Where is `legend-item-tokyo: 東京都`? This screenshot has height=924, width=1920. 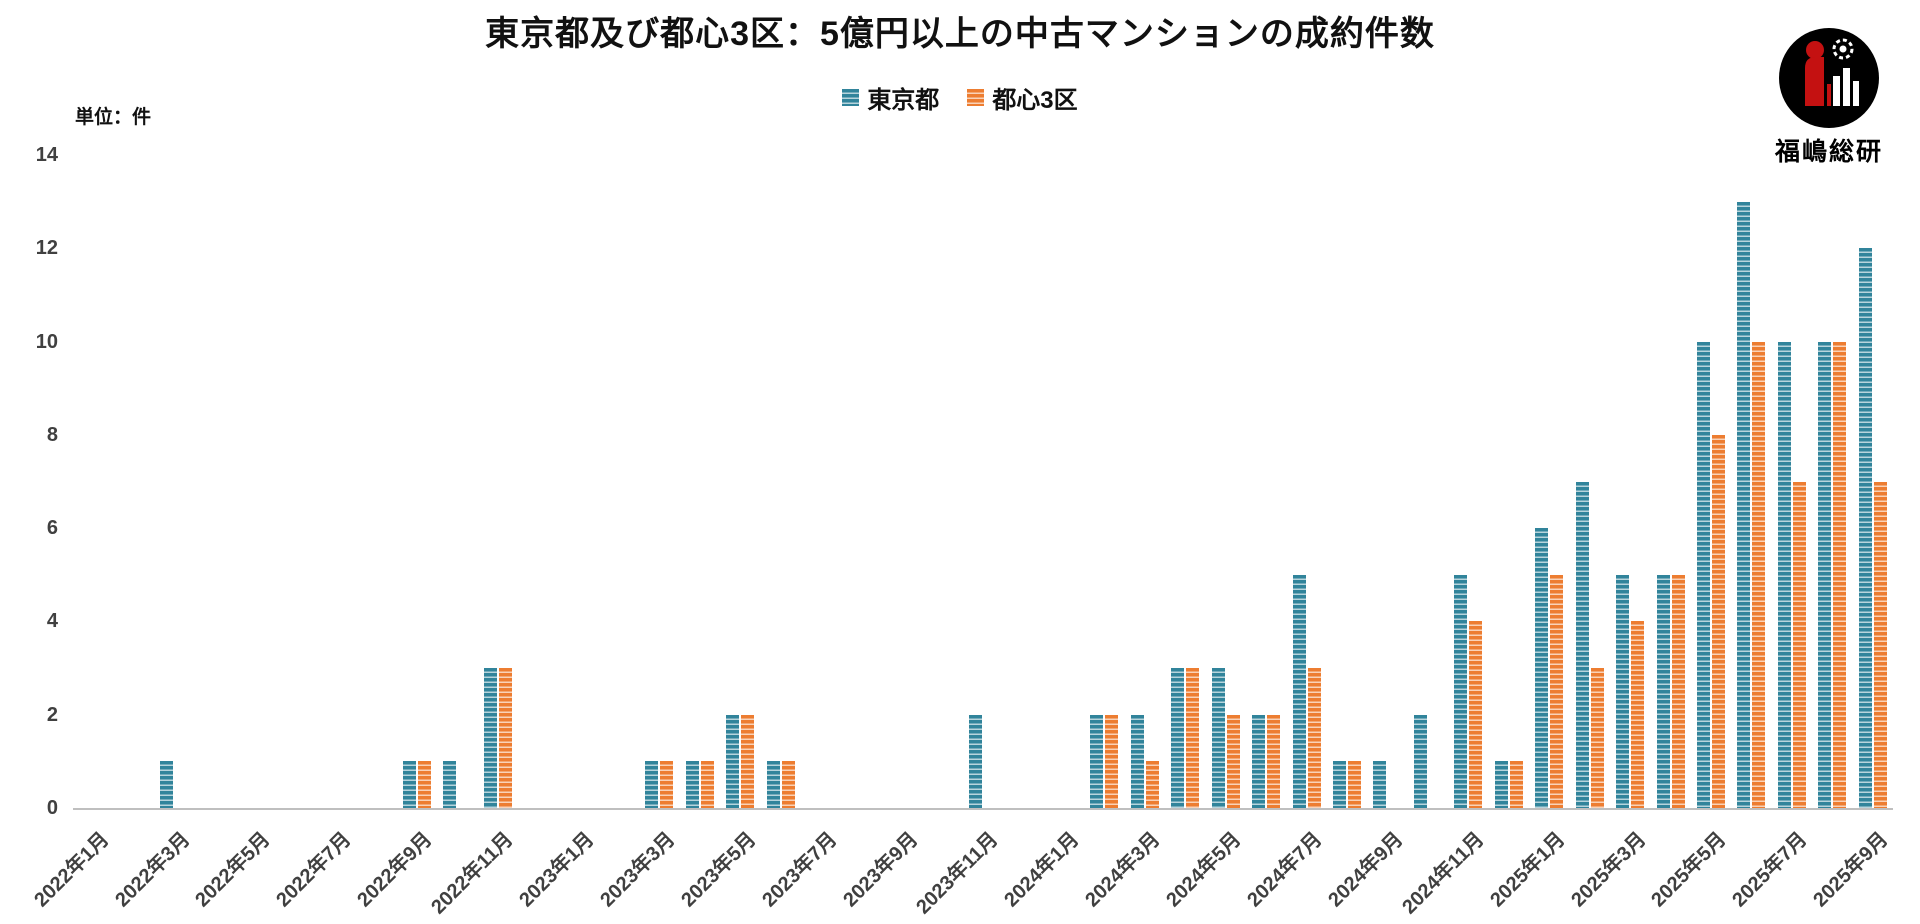
legend-item-tokyo: 東京都 is located at coordinates (890, 97).